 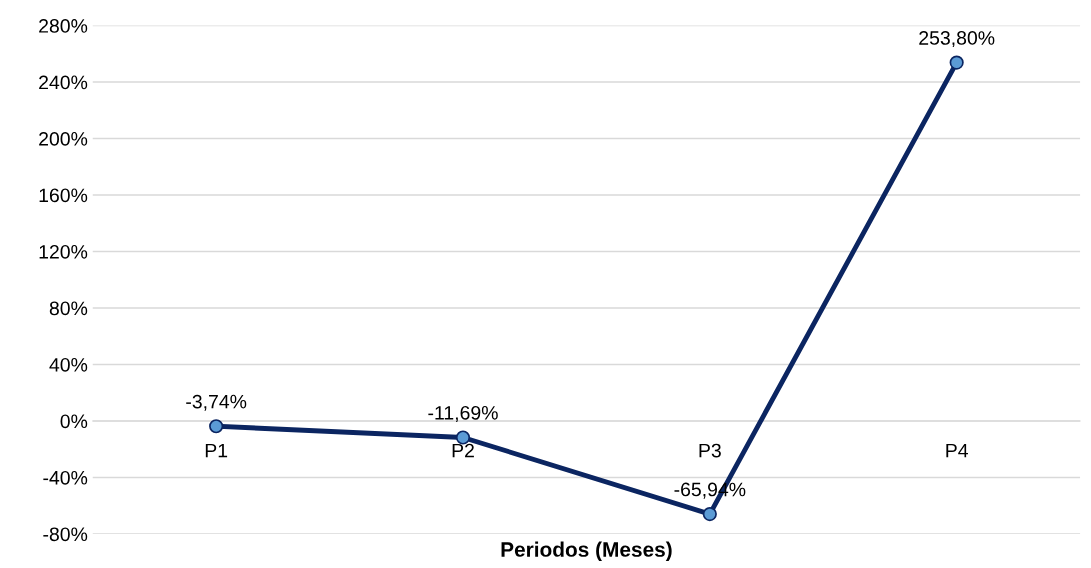 What do you see at coordinates (957, 450) in the screenshot?
I see `x-tick-label: P4` at bounding box center [957, 450].